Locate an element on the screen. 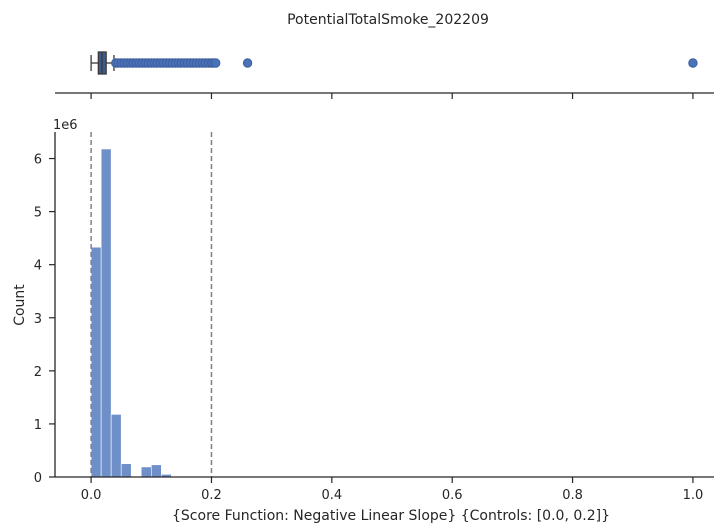  y-axis-label: Count is located at coordinates (20, 305).